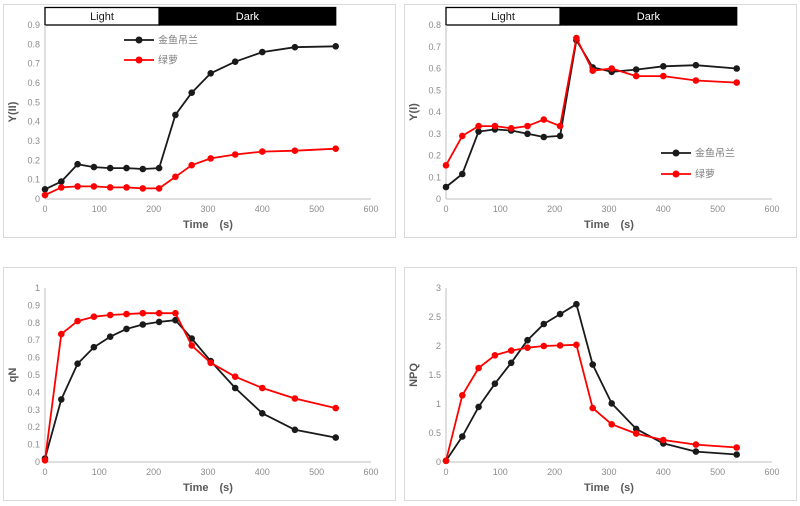 The height and width of the screenshot is (506, 800). I want to click on y-tick-label: 0.2, so click(33, 160).